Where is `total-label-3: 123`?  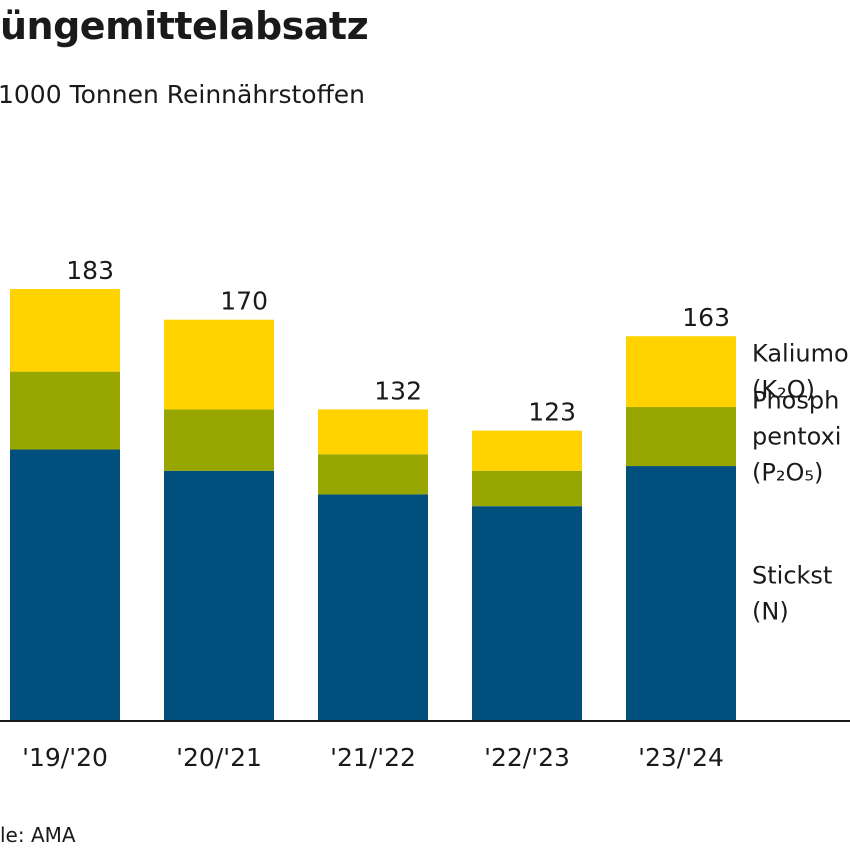
total-label-3: 123 is located at coordinates (552, 412).